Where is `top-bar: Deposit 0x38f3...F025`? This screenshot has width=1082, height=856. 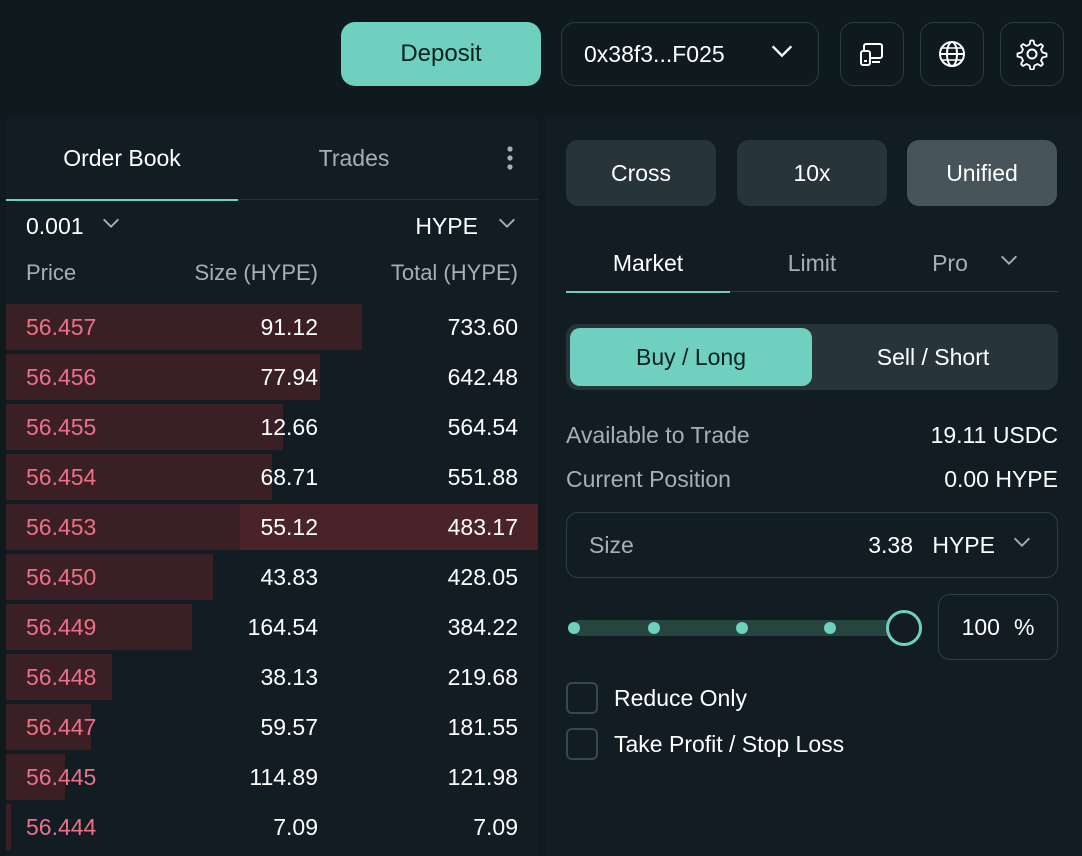 top-bar: Deposit 0x38f3...F025 is located at coordinates (541, 54).